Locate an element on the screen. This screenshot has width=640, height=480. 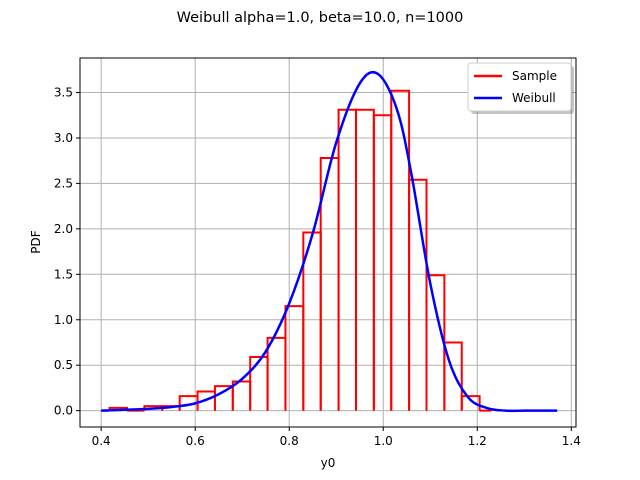
y-tick-label: 3.5 is located at coordinates (63, 93).